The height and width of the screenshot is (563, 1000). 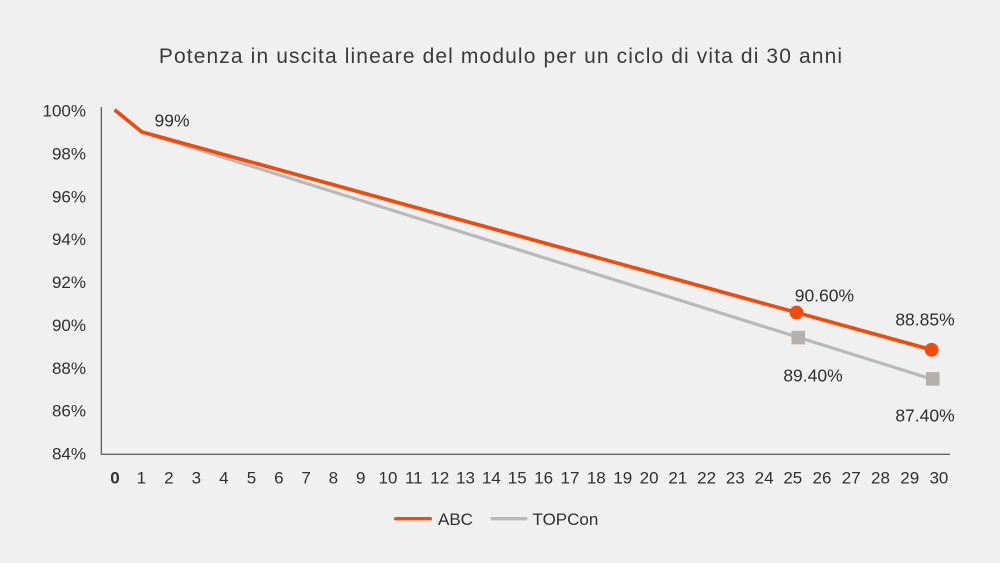 What do you see at coordinates (764, 478) in the screenshot?
I see `svg-text: 24` at bounding box center [764, 478].